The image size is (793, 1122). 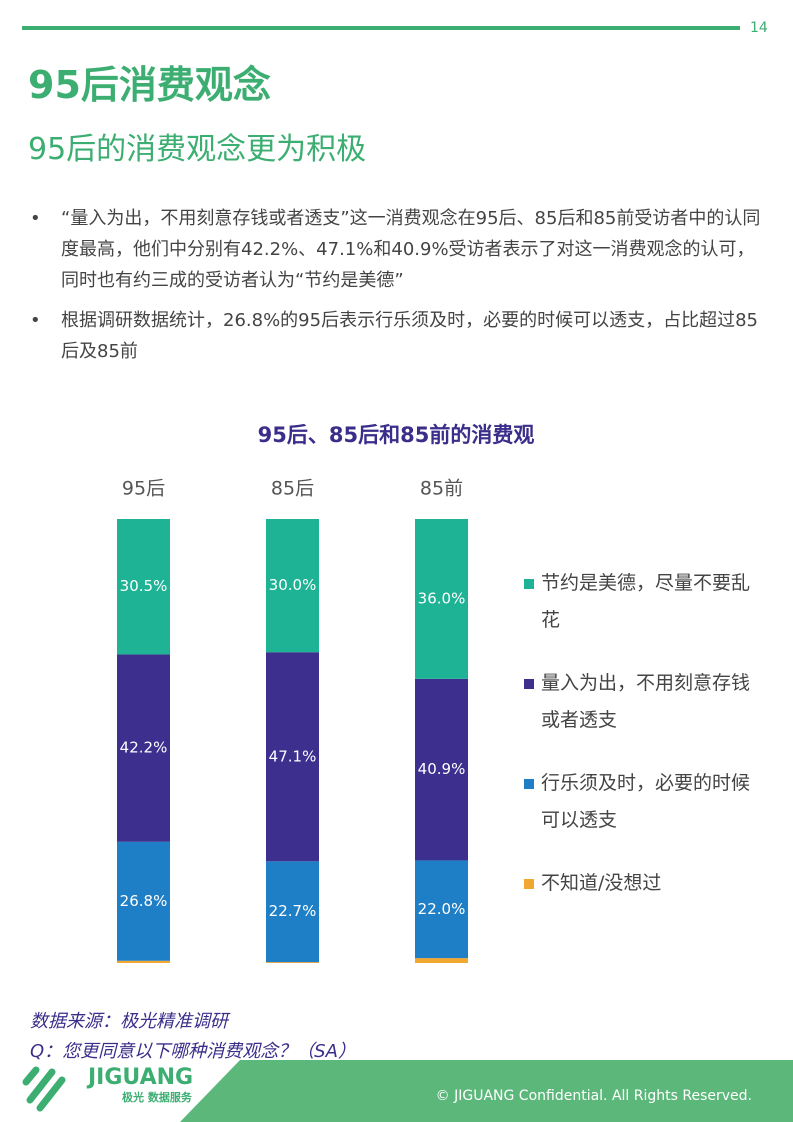 What do you see at coordinates (44, 1089) in the screenshot?
I see `logo-icon` at bounding box center [44, 1089].